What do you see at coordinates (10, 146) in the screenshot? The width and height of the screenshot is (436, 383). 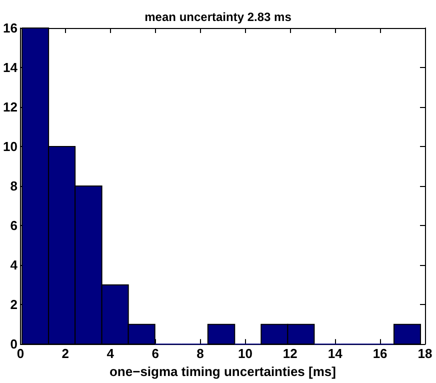 I see `y-tick-label: 10` at bounding box center [10, 146].